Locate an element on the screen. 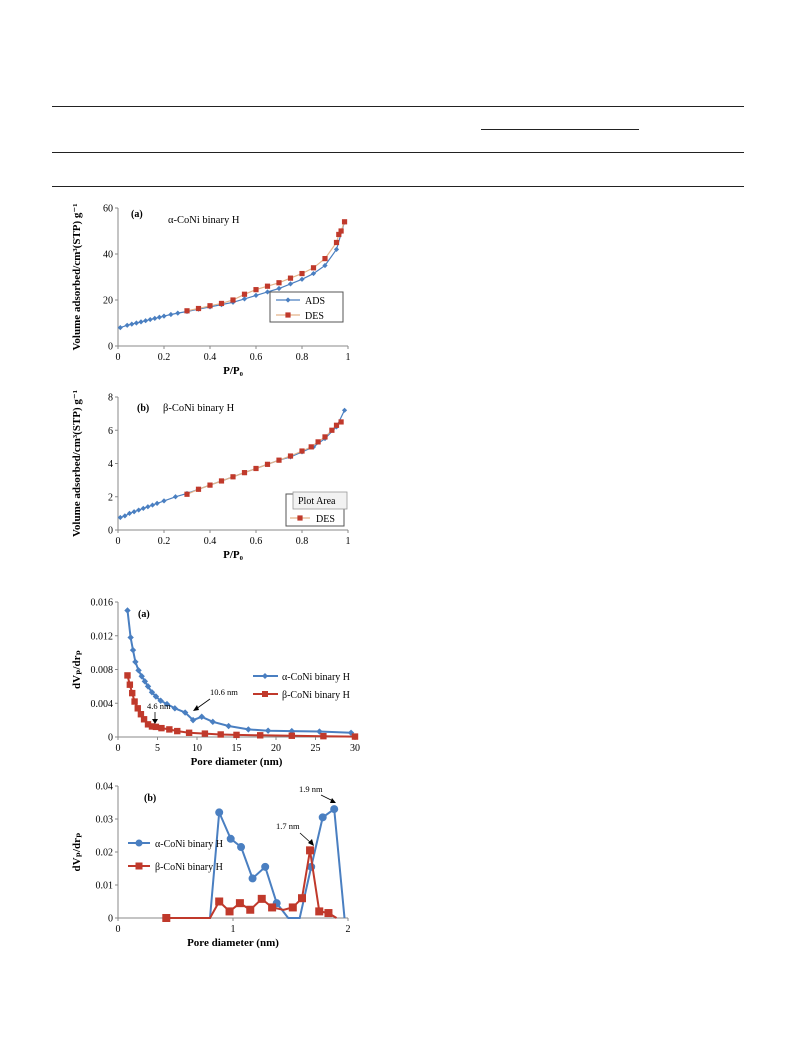 The image size is (793, 1057). annotation-arrowhead is located at coordinates (155, 721).